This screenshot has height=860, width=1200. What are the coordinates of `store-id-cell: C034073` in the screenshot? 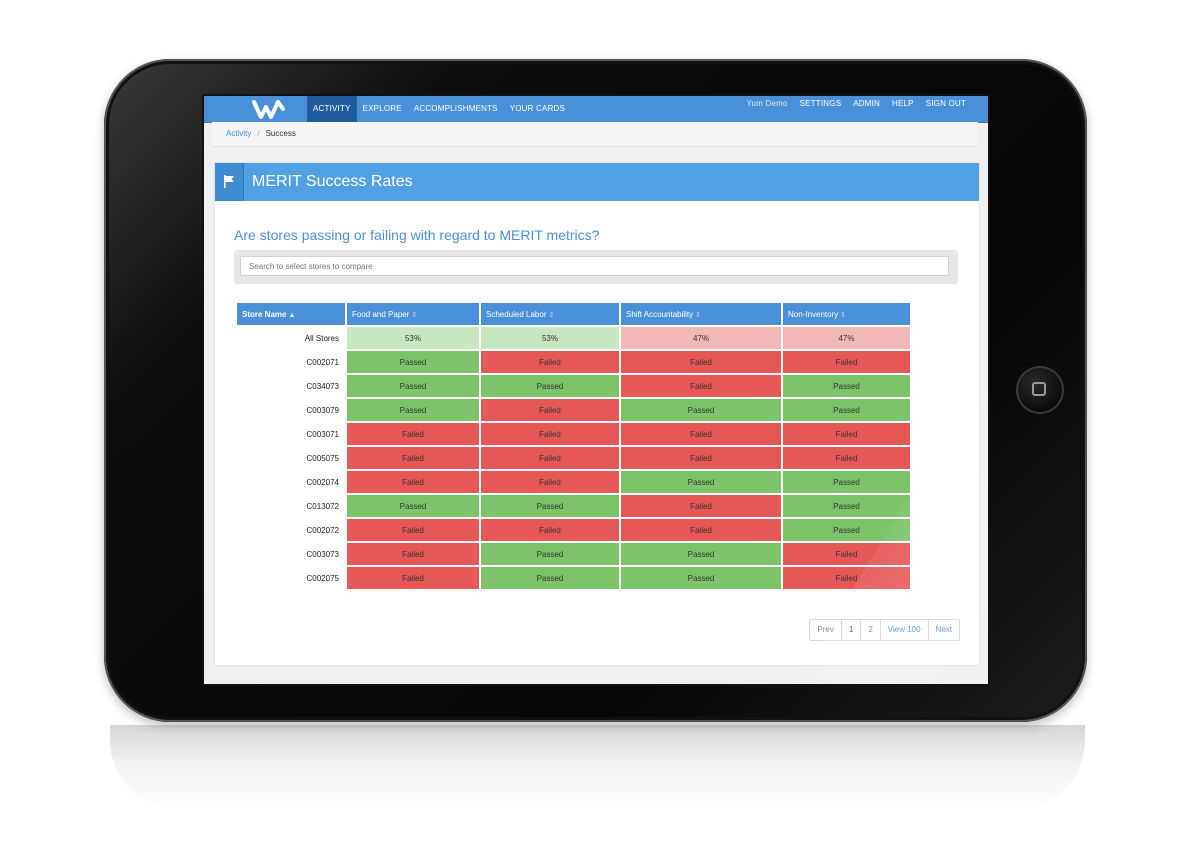 It's located at (322, 386).